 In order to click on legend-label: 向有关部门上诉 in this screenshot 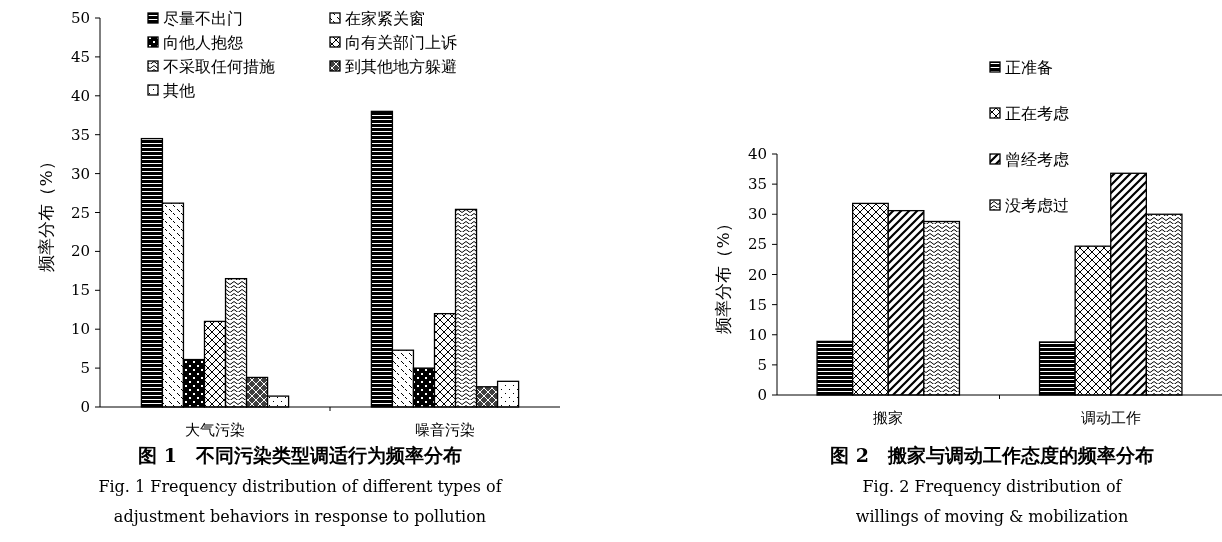, I will do `click(401, 42)`.